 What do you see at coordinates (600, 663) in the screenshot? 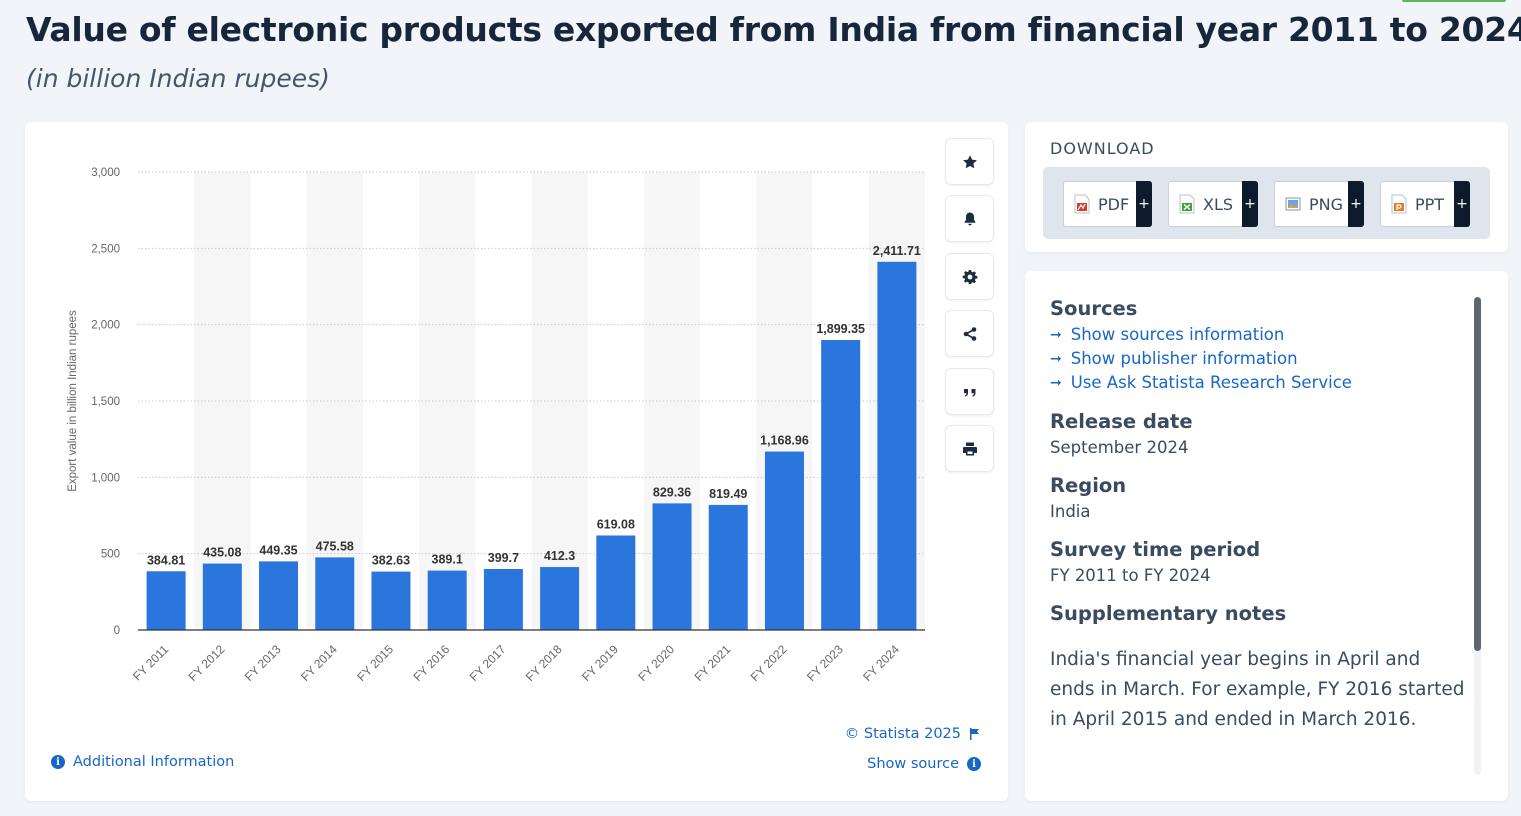
I see `x-tick-label: FY 2019` at bounding box center [600, 663].